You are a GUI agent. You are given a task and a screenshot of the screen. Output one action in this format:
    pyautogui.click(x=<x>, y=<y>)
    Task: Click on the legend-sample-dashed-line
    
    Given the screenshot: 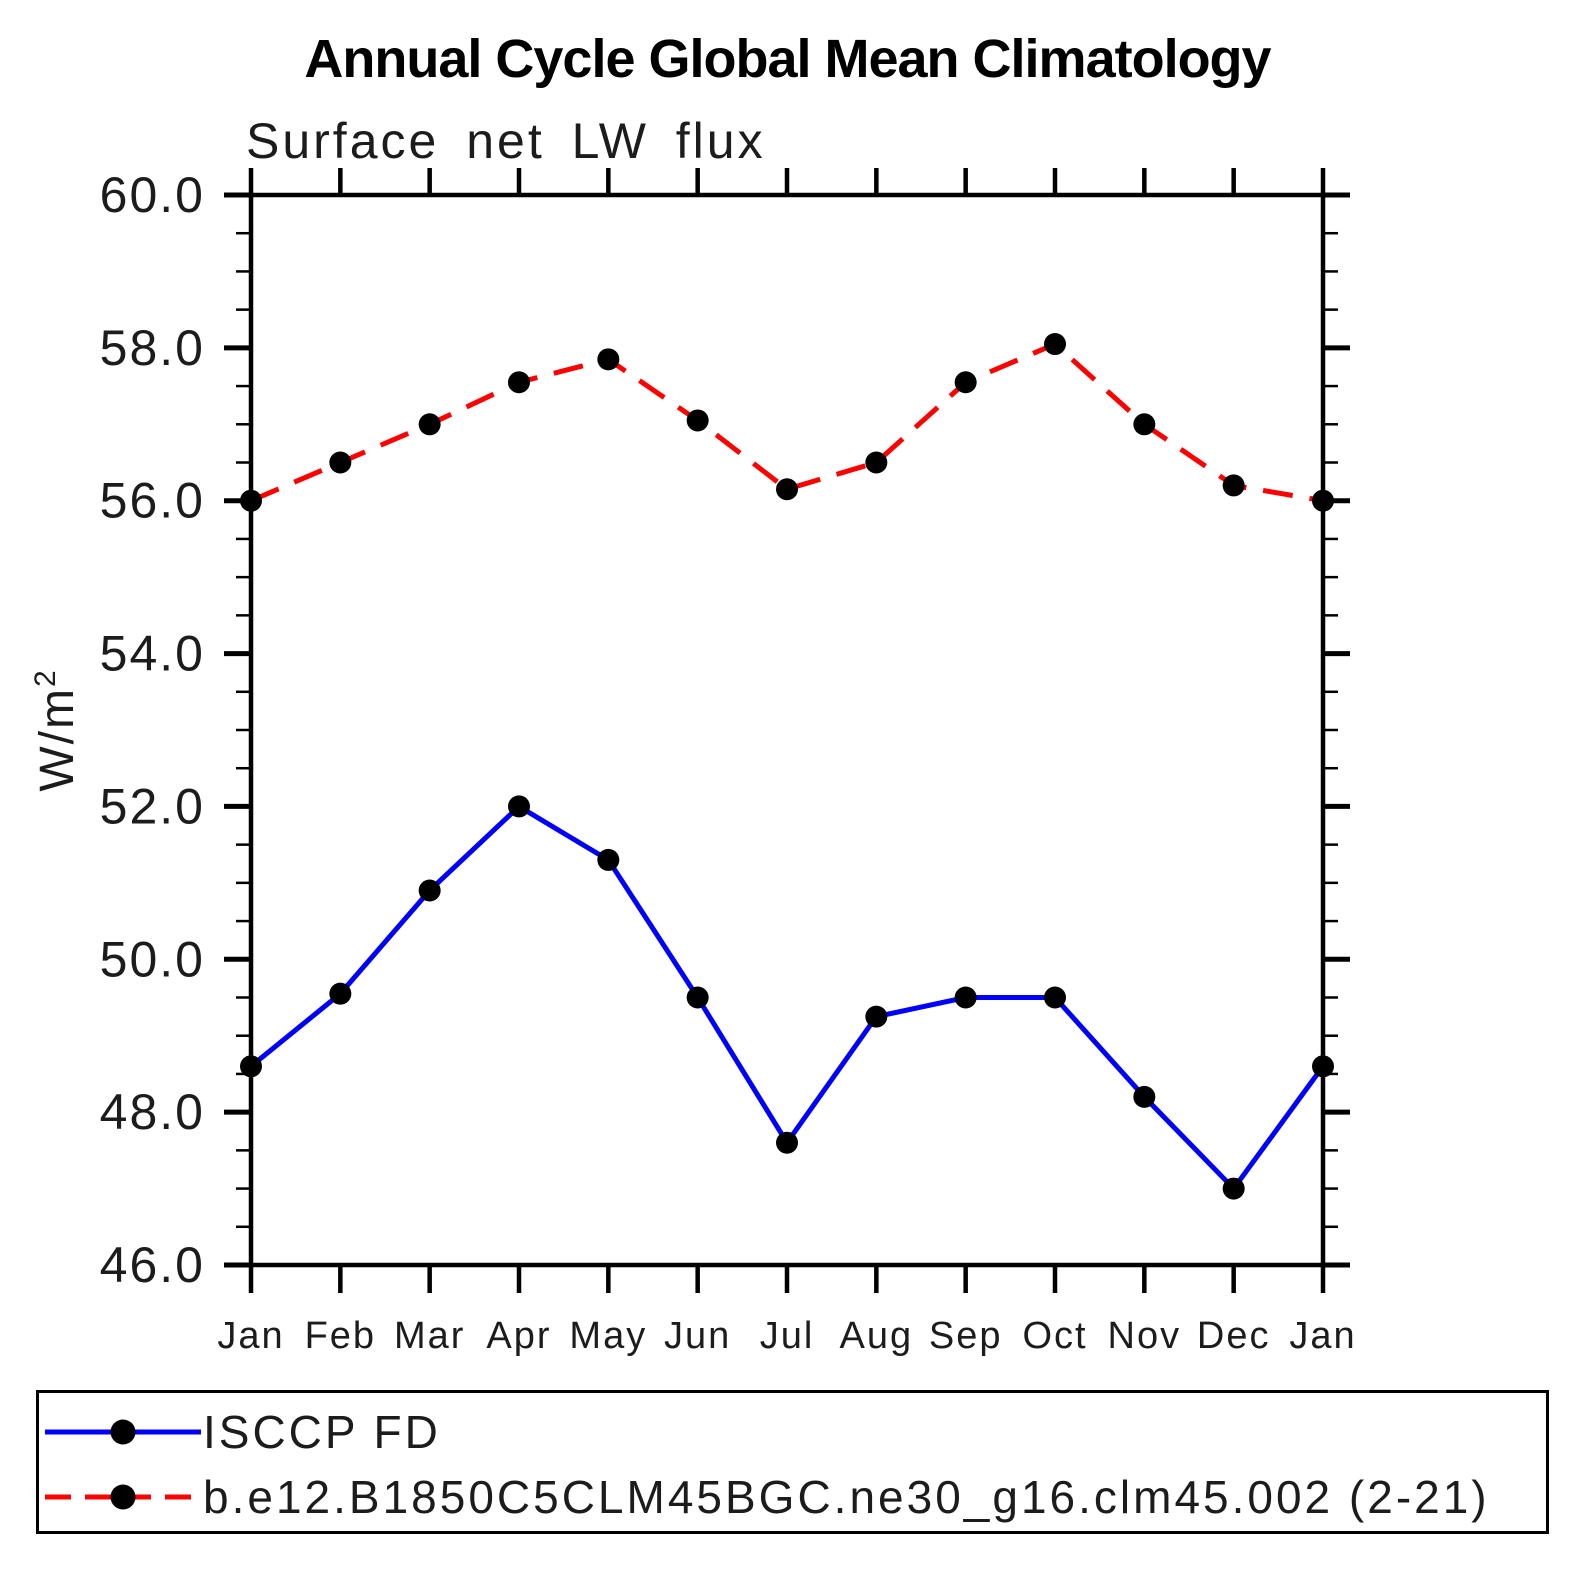 What is the action you would take?
    pyautogui.click(x=123, y=1497)
    